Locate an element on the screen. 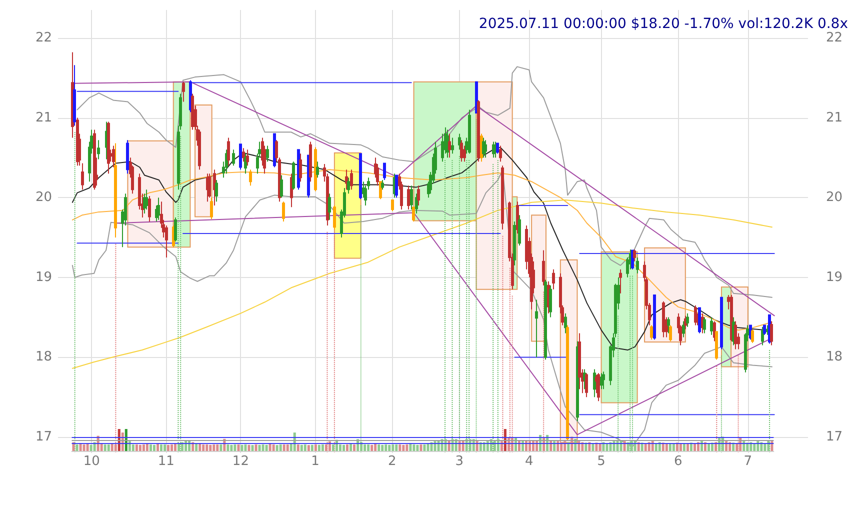 This screenshot has width=858, height=505. y2-tick-label: 20 is located at coordinates (834, 198).